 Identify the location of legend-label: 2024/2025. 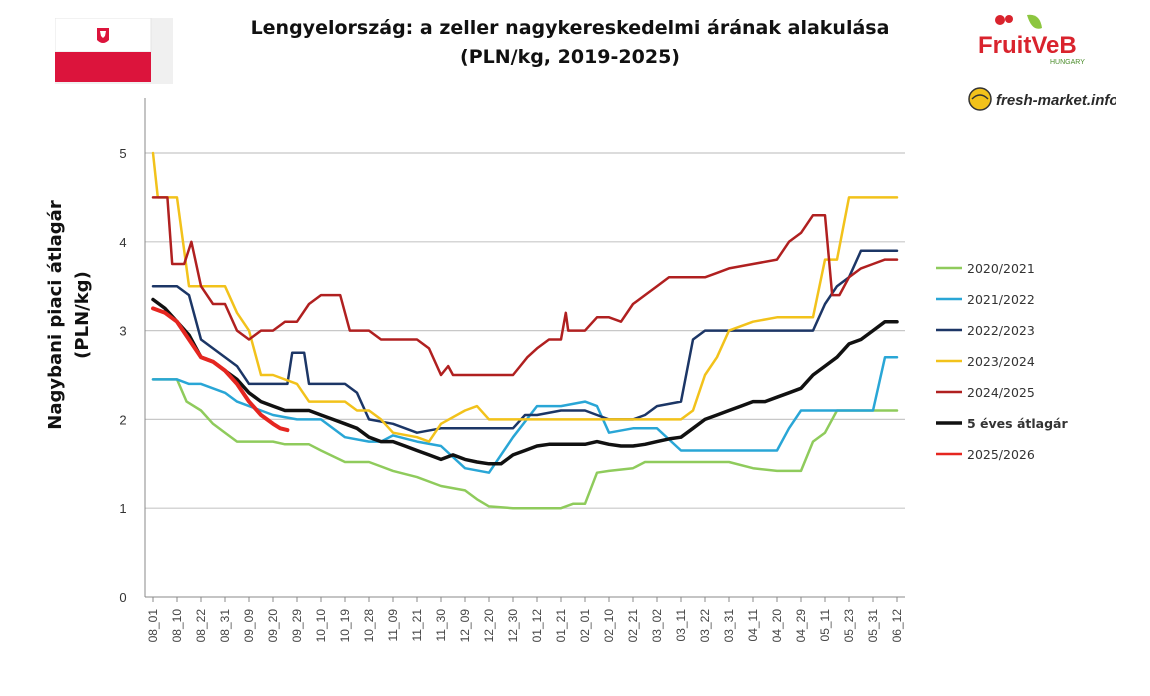
(1001, 392).